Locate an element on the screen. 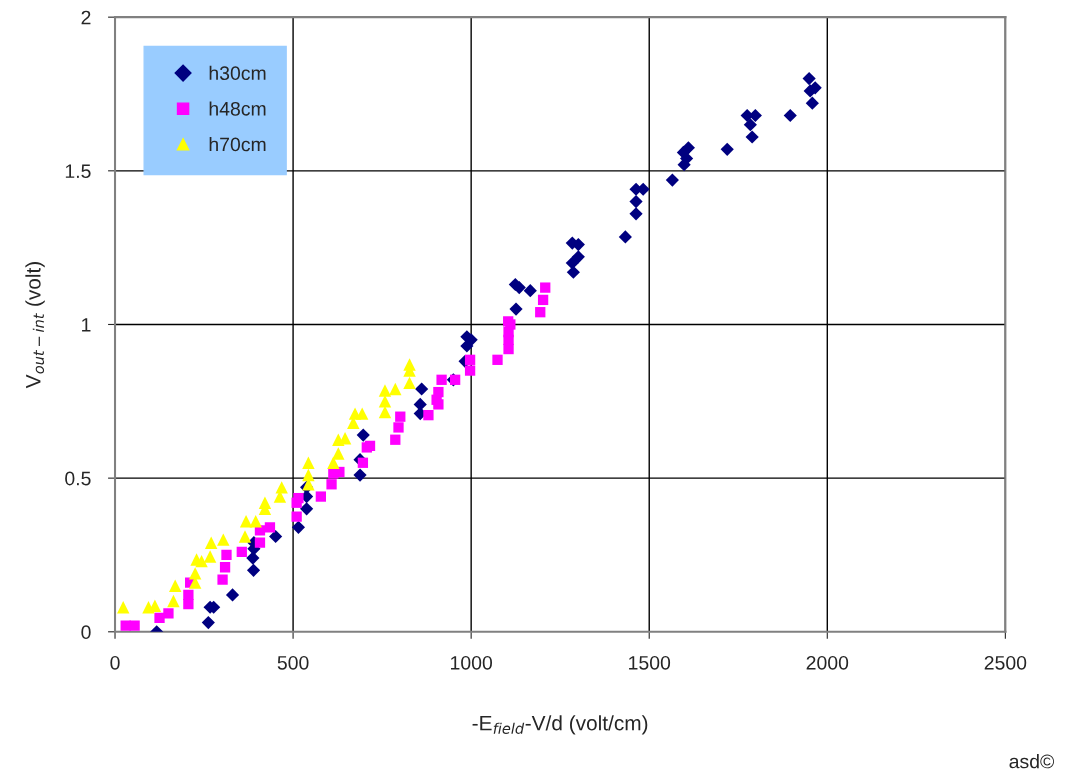 The height and width of the screenshot is (780, 1065). x-tick-label: 2000 is located at coordinates (827, 662).